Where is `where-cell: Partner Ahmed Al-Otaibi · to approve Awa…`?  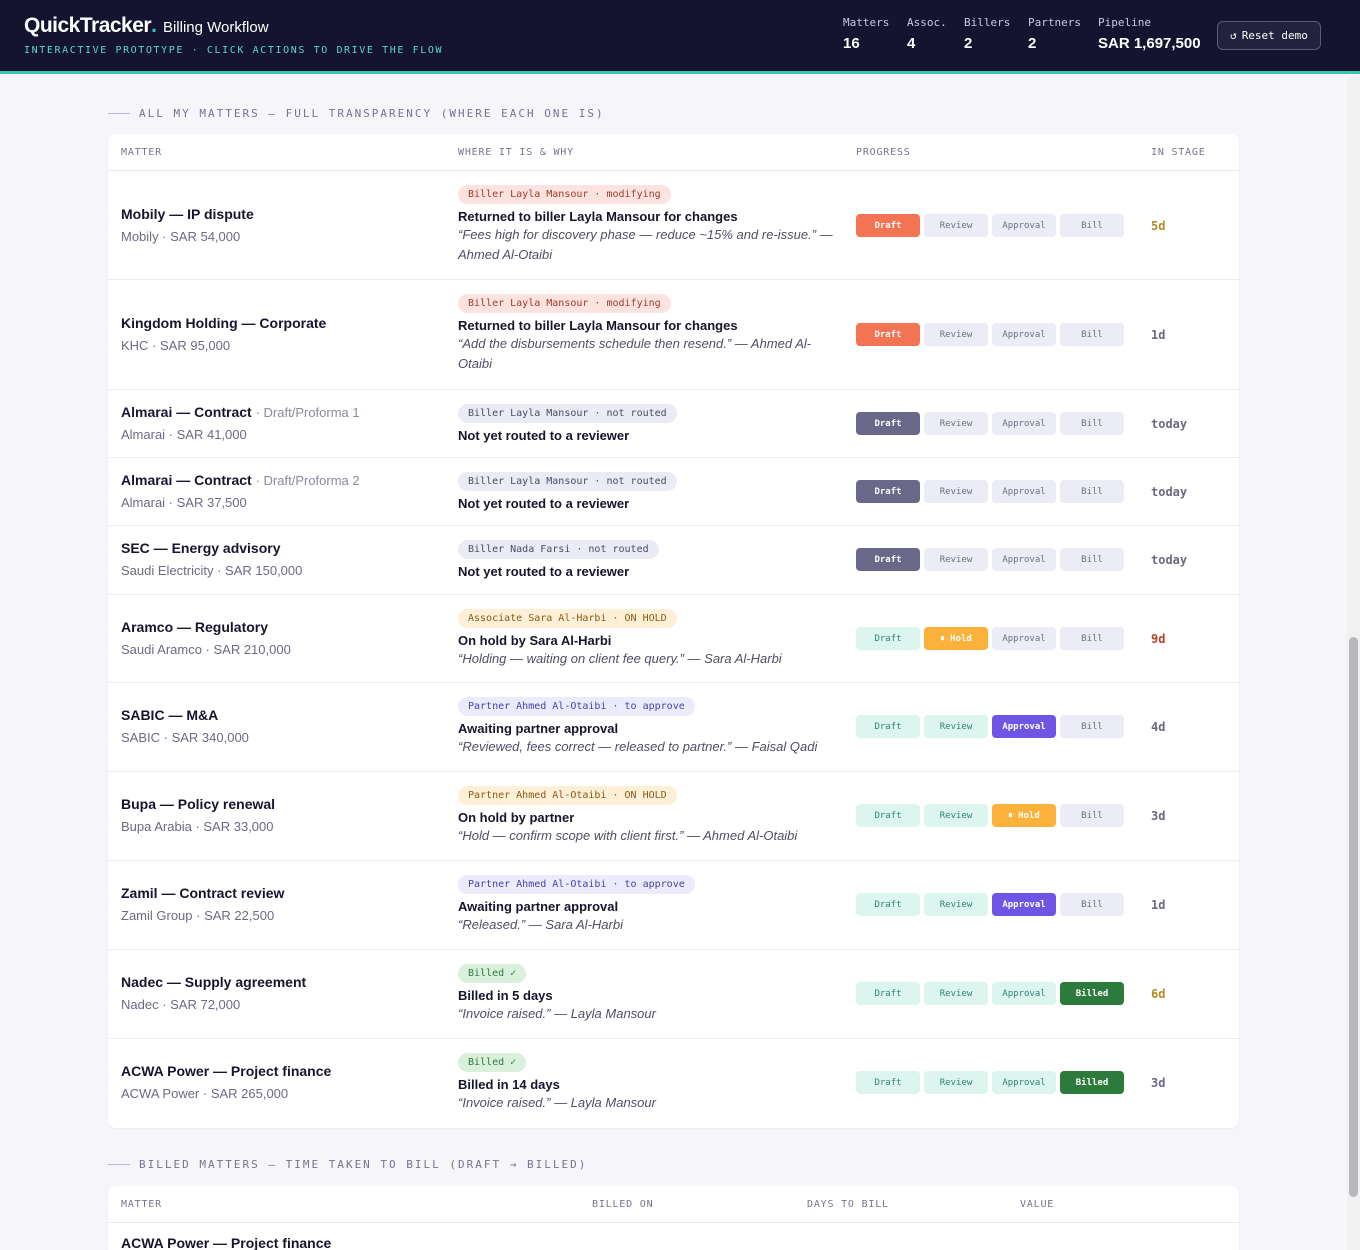 where-cell: Partner Ahmed Al-Otaibi · to approve Awa… is located at coordinates (648, 726).